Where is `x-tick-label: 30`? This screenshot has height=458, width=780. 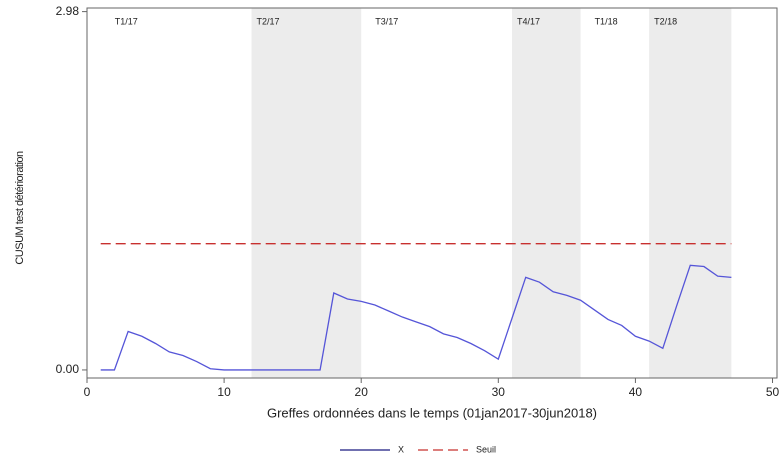
x-tick-label: 30 is located at coordinates (499, 392).